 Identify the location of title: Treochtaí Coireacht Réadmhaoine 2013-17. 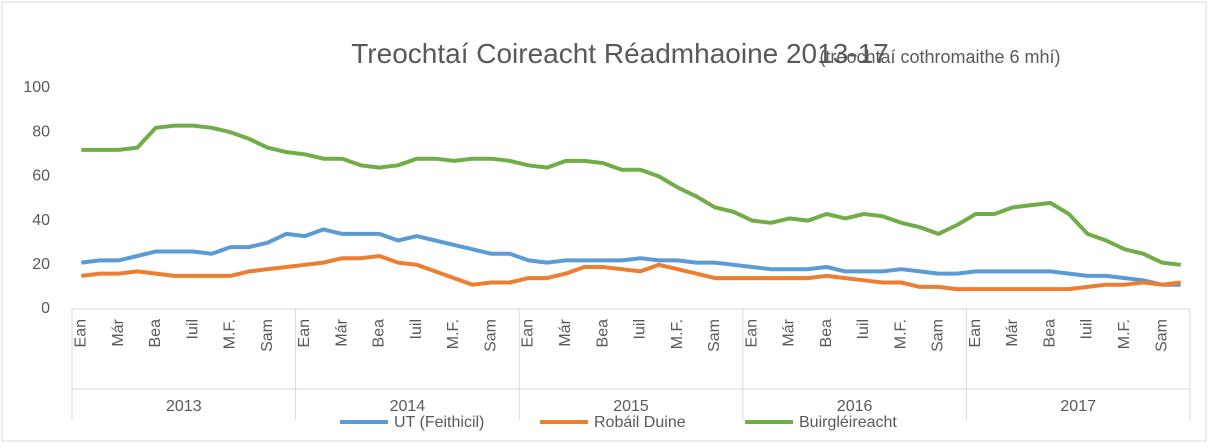
(620, 53).